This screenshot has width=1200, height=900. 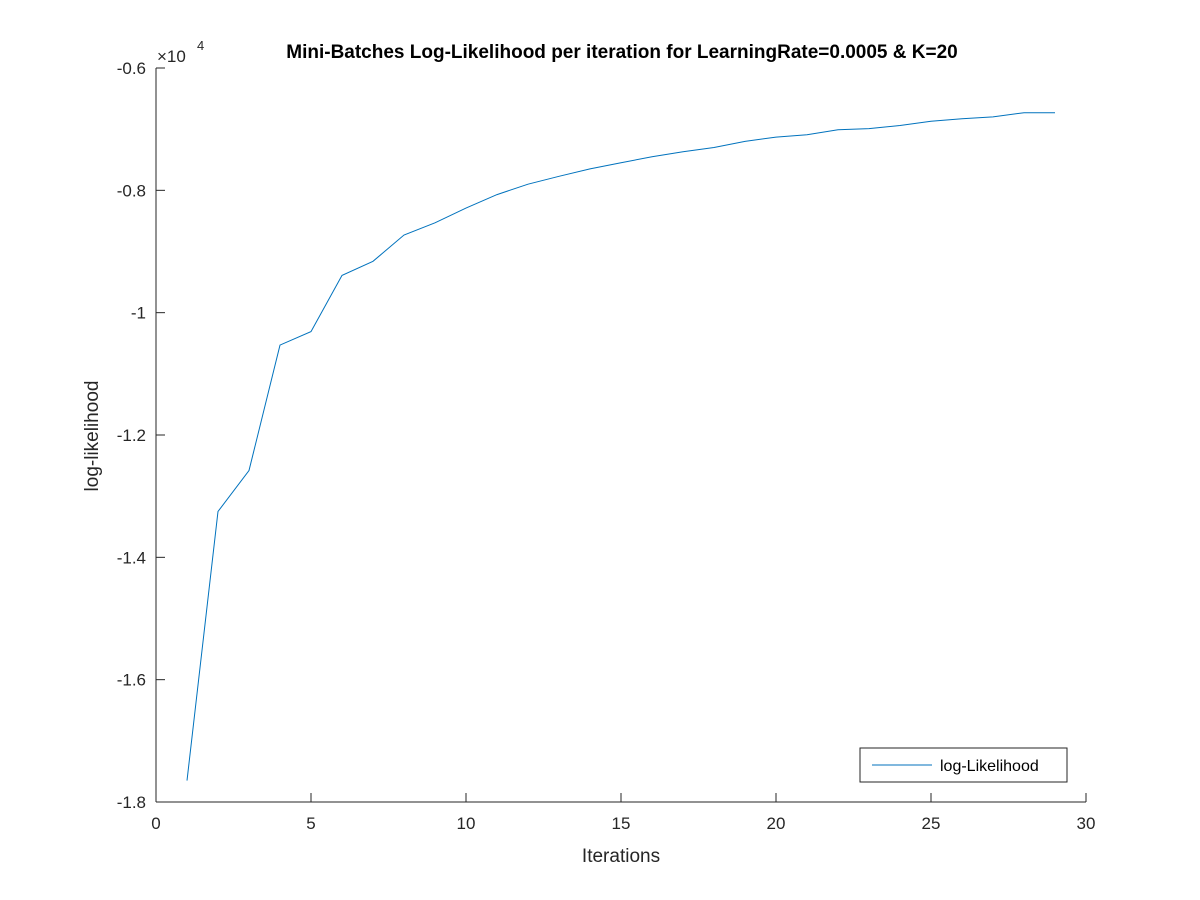 I want to click on y-tick-label: -1, so click(x=138, y=313).